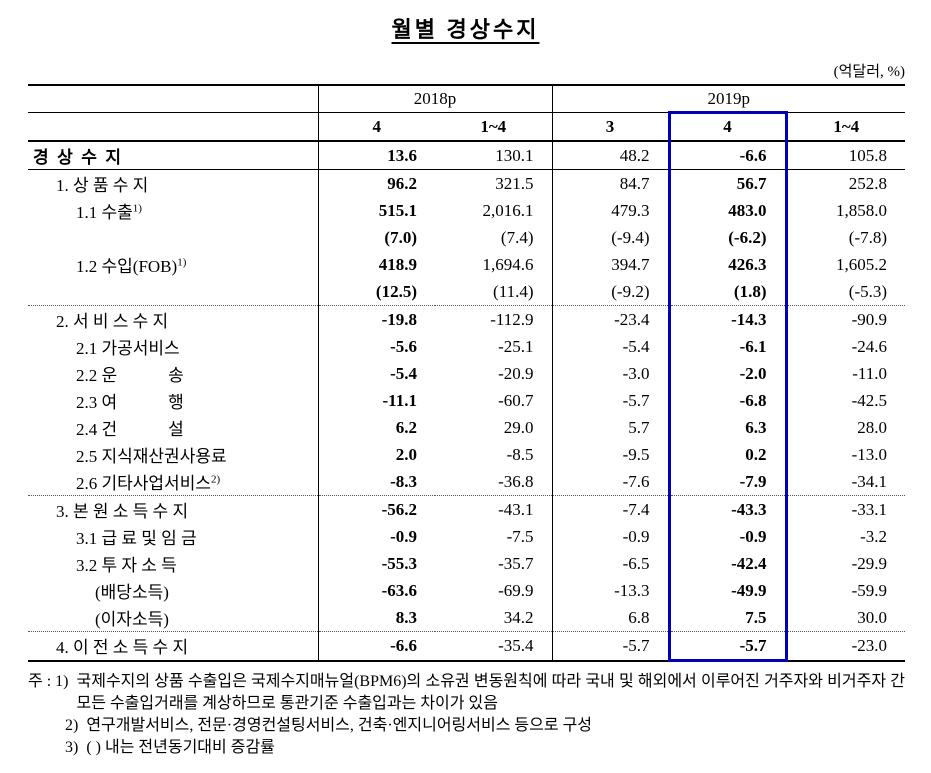 The image size is (931, 773). Describe the element at coordinates (376, 127) in the screenshot. I see `column-header-2018-4: 4` at that location.